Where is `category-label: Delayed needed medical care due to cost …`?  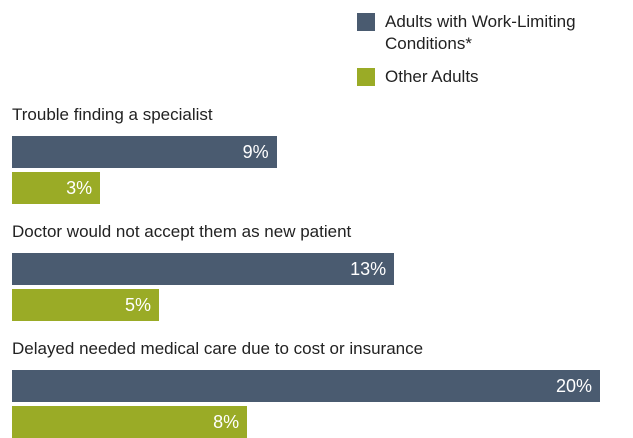 category-label: Delayed needed medical care due to cost … is located at coordinates (218, 348).